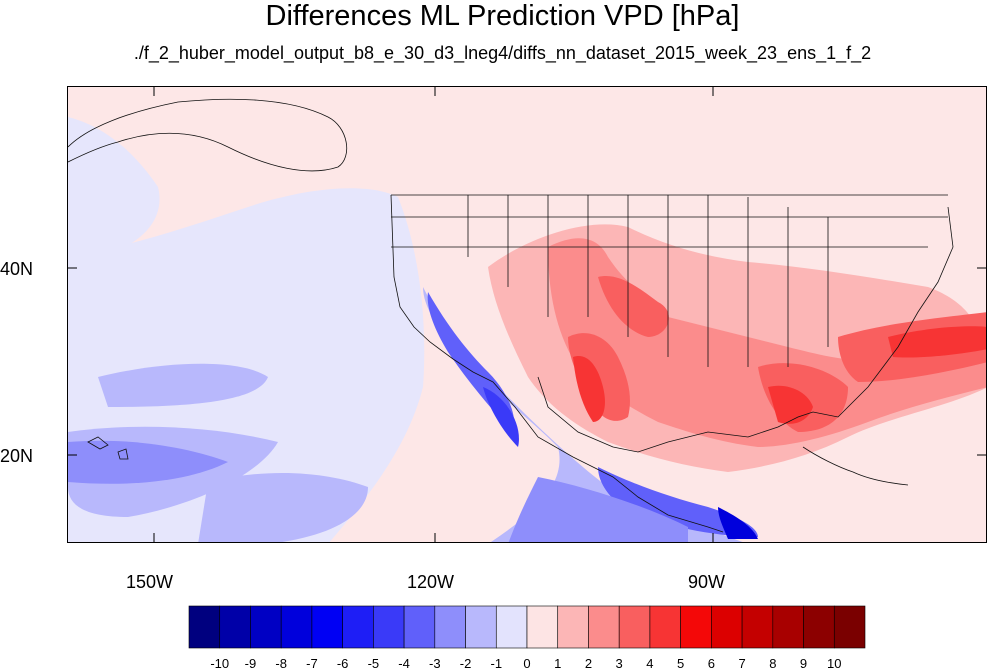 The width and height of the screenshot is (1005, 672). Describe the element at coordinates (150, 582) in the screenshot. I see `x-tick-label: 150W` at that location.